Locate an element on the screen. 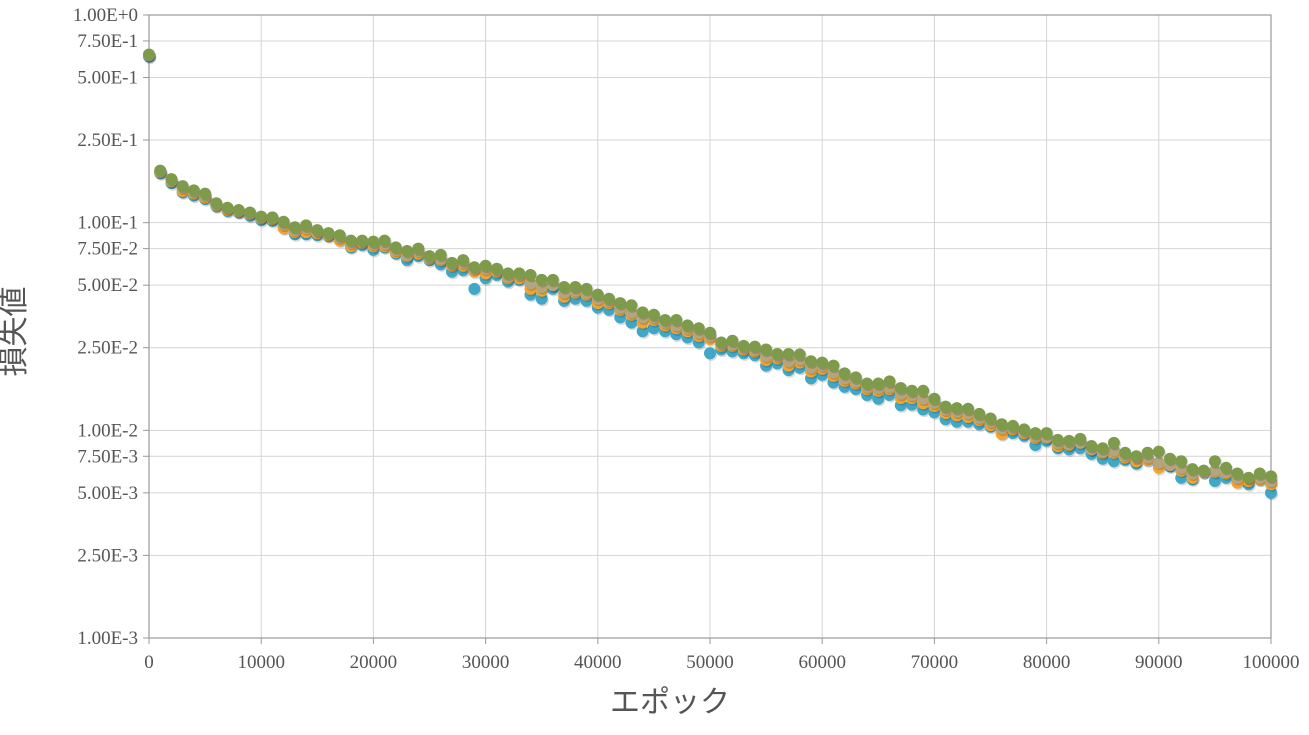 The width and height of the screenshot is (1309, 735). y-tick-label: 1.00E-3 is located at coordinates (107, 638).